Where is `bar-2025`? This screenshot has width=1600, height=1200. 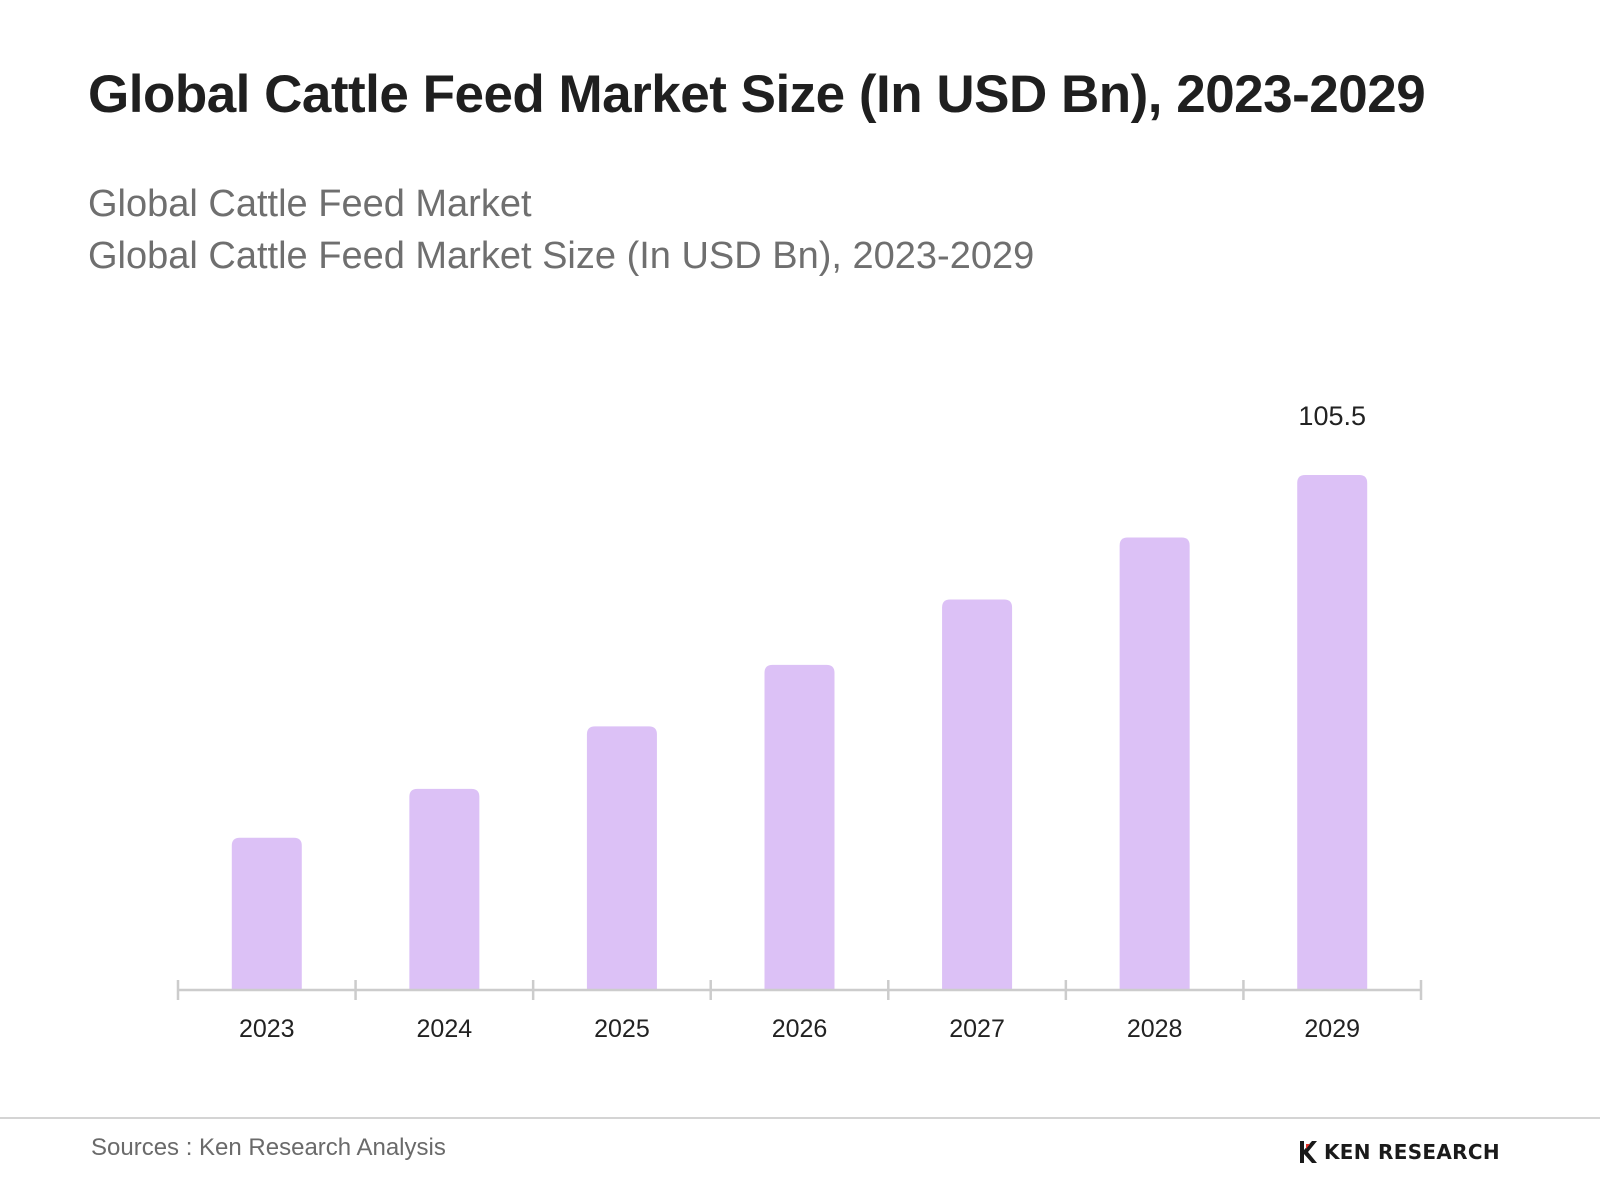
bar-2025 is located at coordinates (621, 858).